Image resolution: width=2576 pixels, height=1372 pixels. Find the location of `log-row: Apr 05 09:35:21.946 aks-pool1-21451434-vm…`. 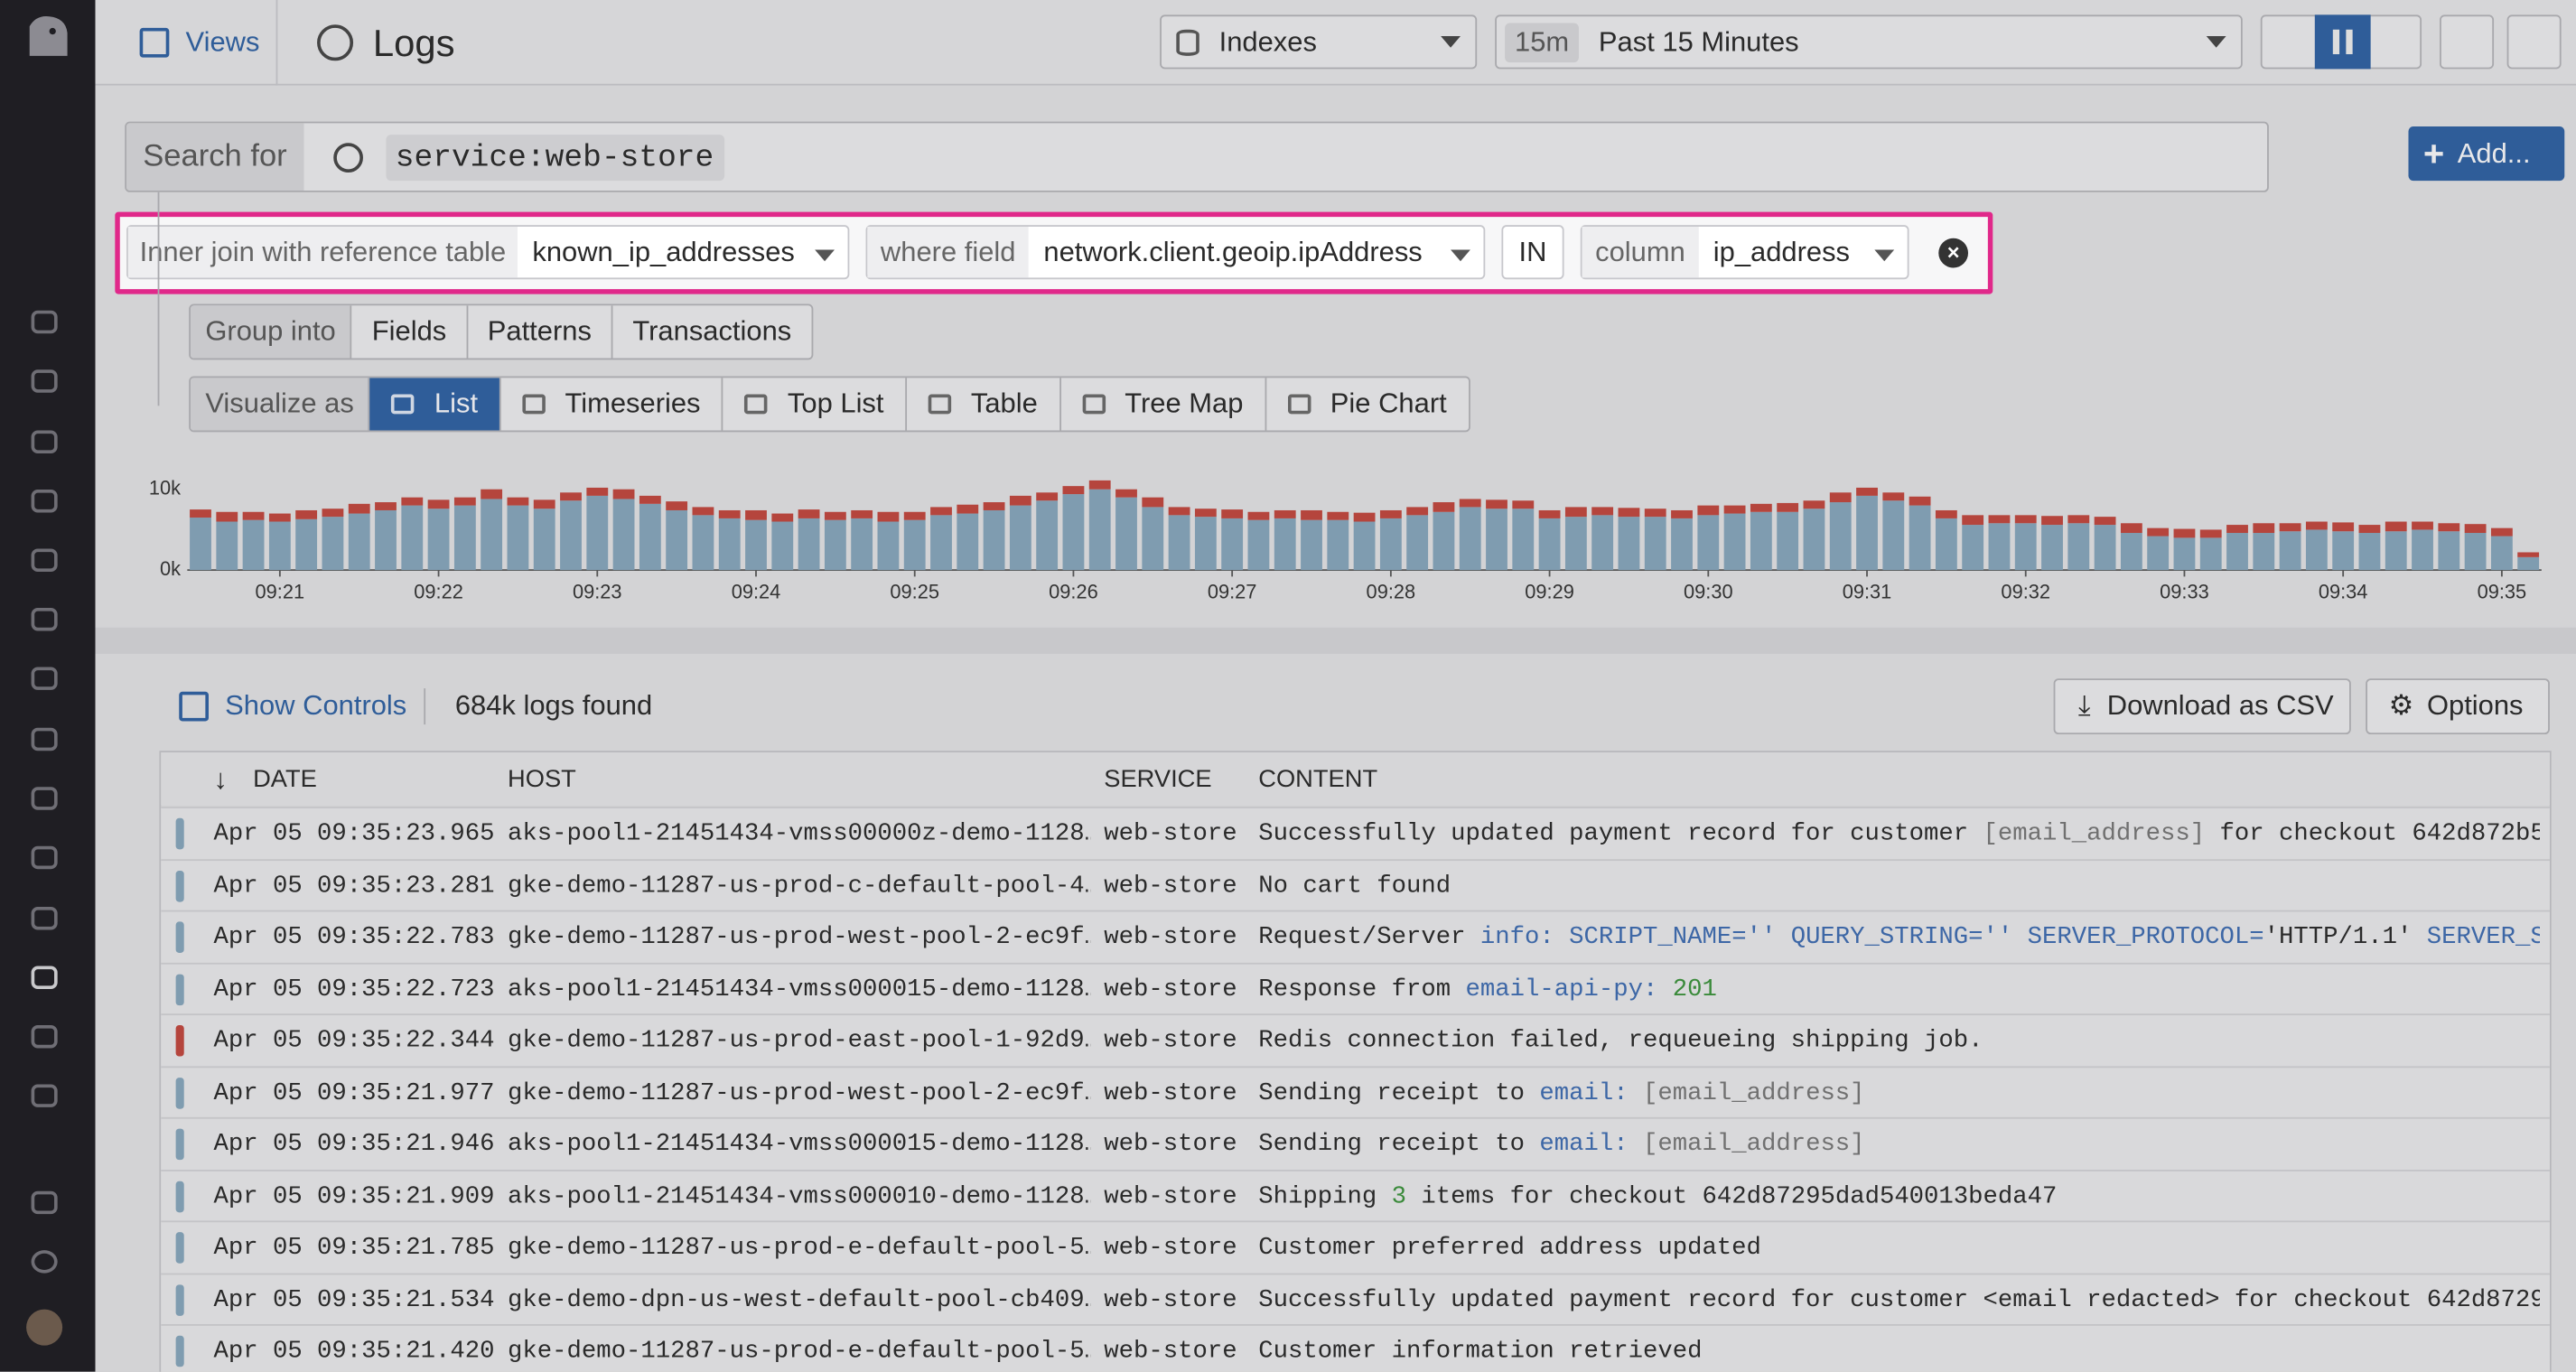

log-row: Apr 05 09:35:21.946 aks-pool1-21451434-vm… is located at coordinates (1355, 1143).